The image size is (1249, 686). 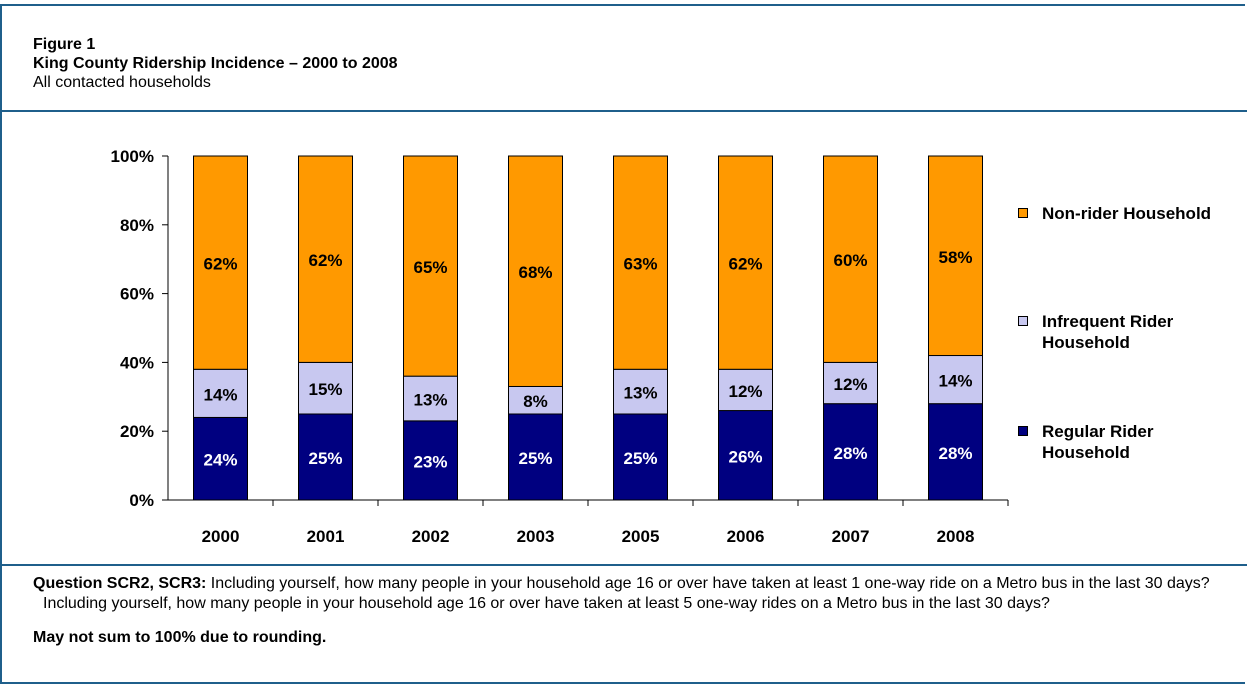 What do you see at coordinates (956, 536) in the screenshot?
I see `x-tick-label: 2008` at bounding box center [956, 536].